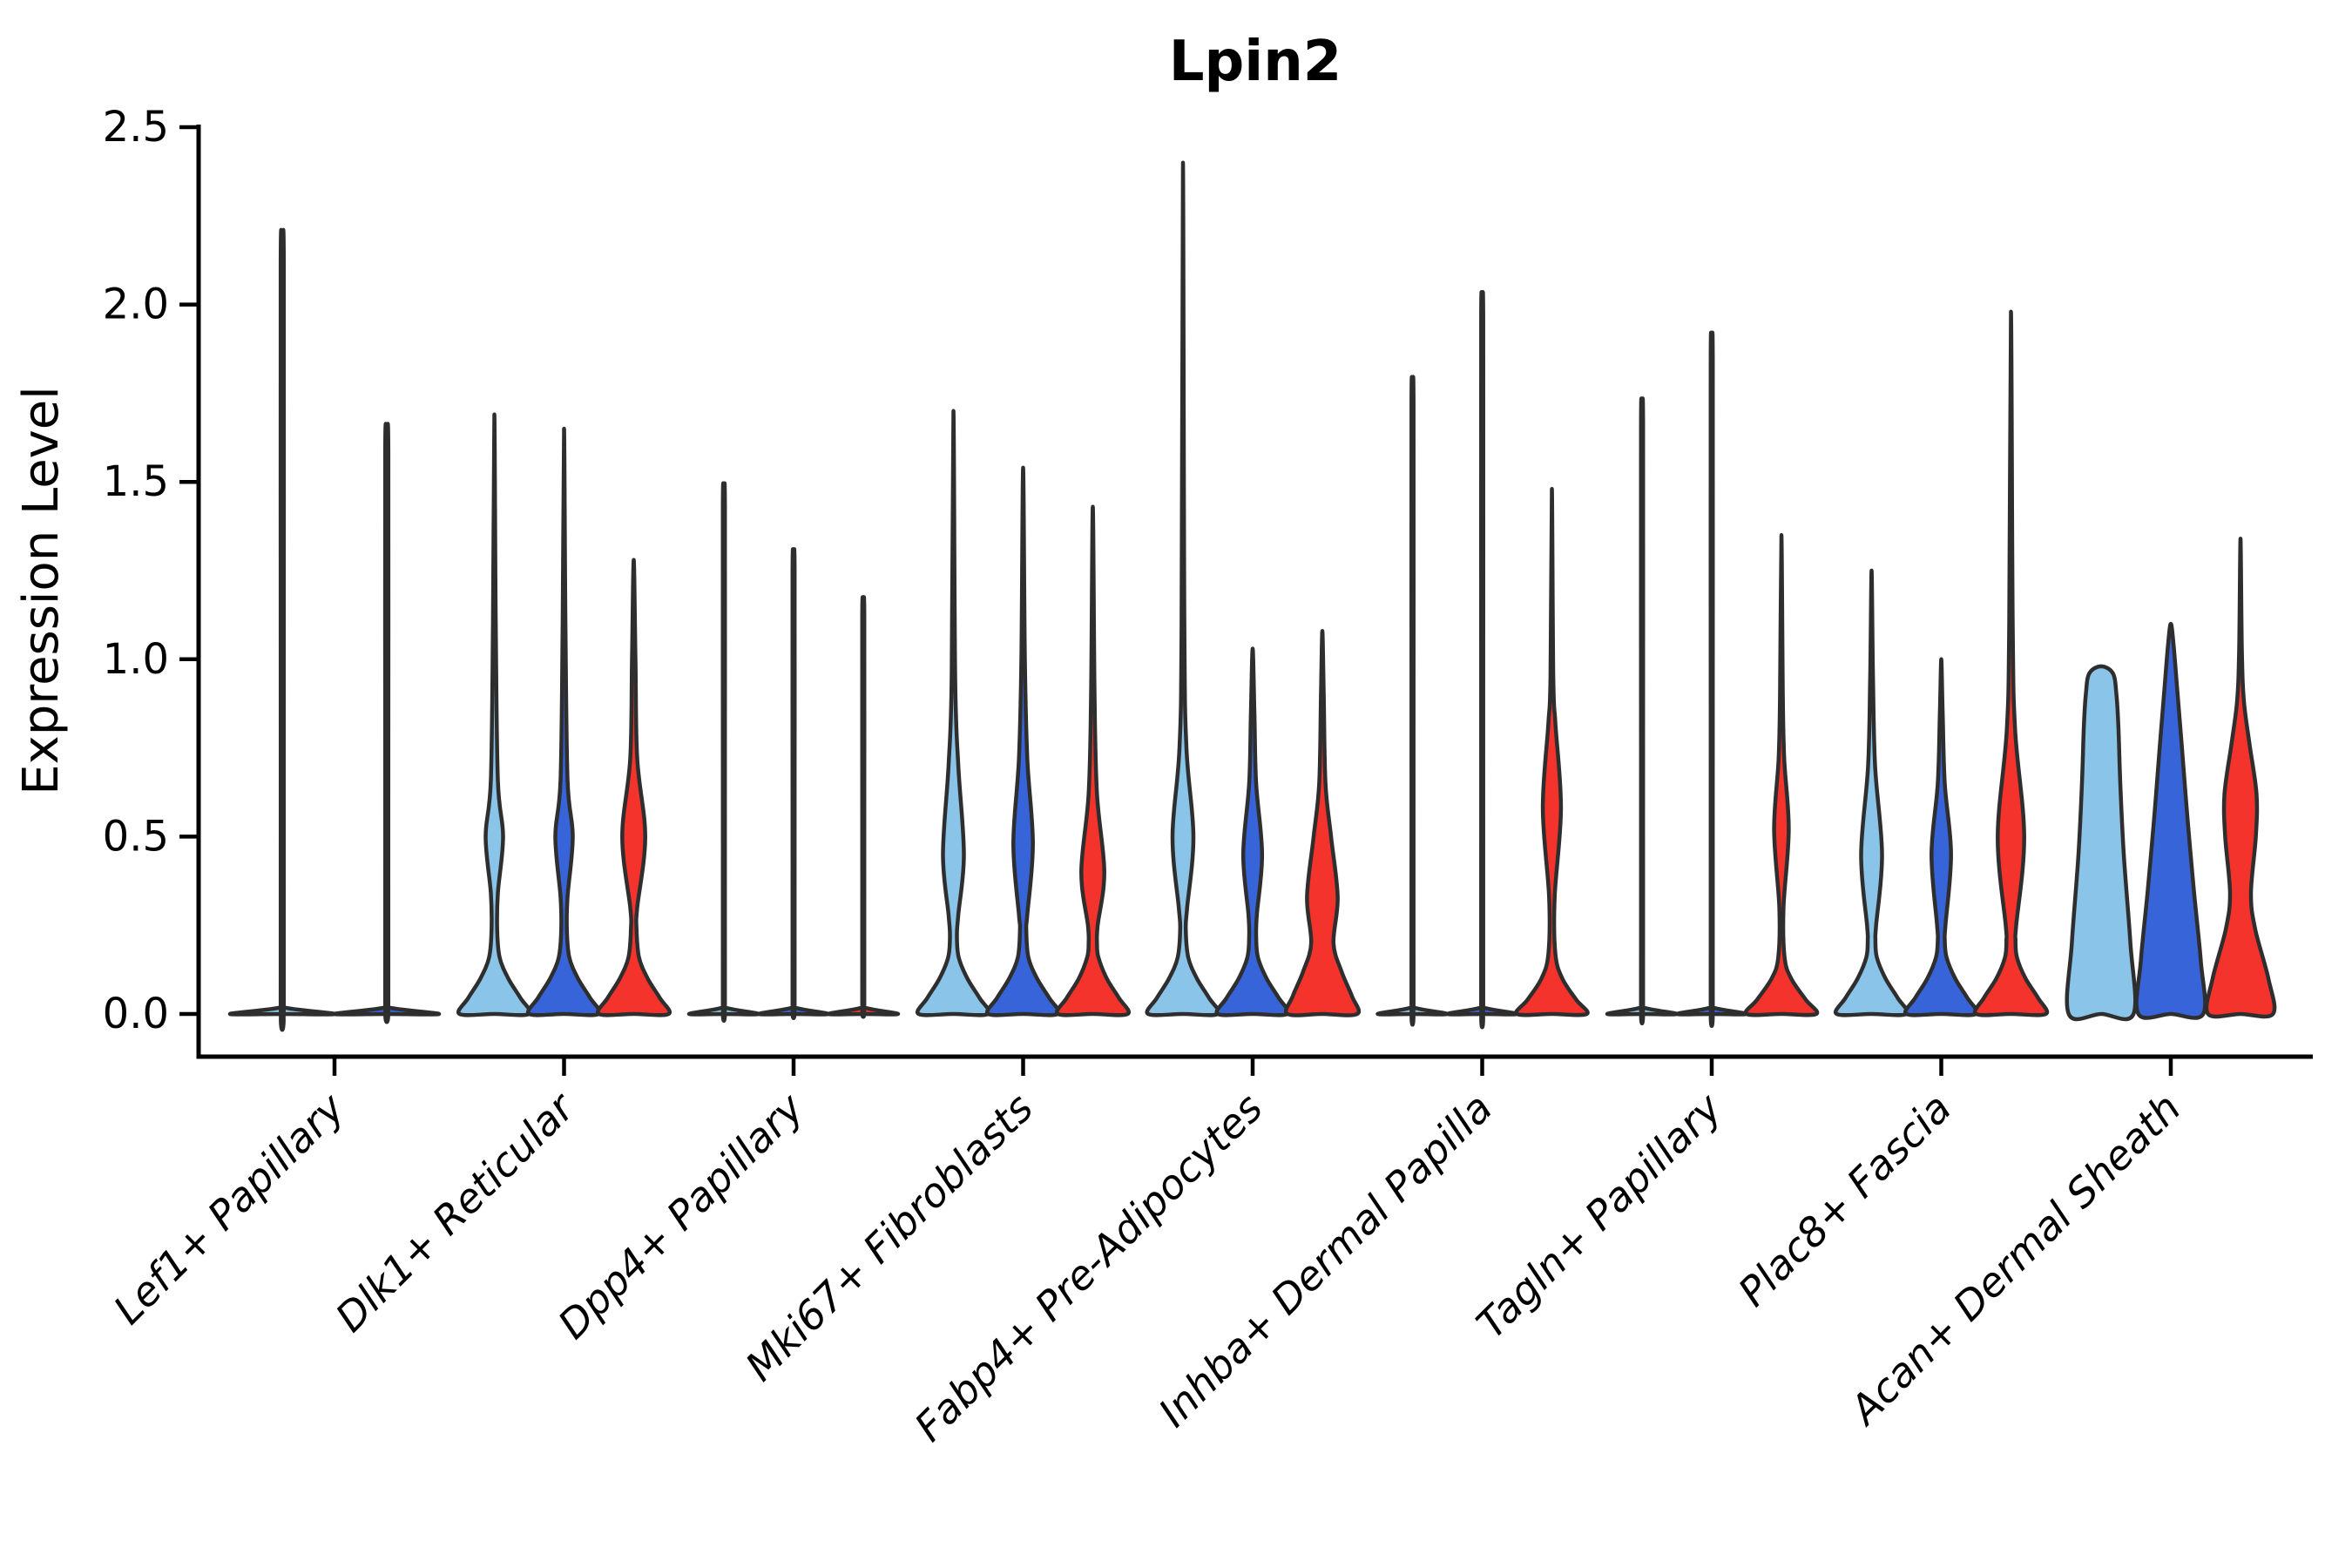 The height and width of the screenshot is (1568, 2352). I want to click on x-tick-label: Plac8+ Fascia, so click(1845, 1200).